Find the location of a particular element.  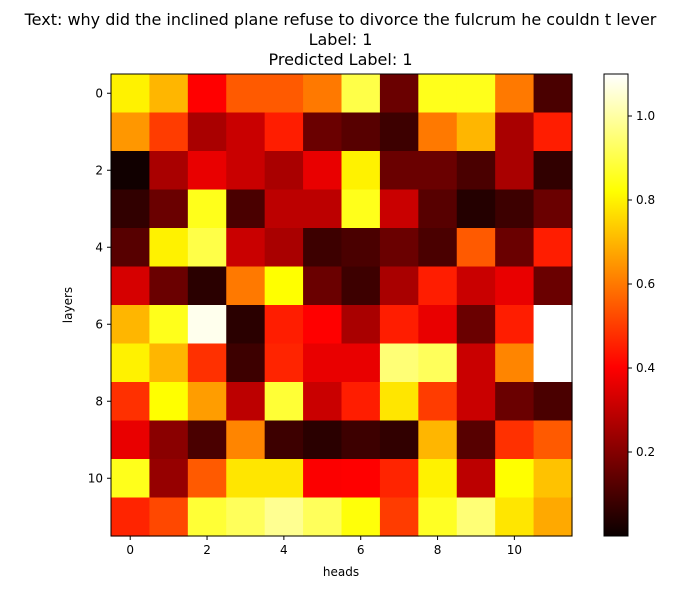

y-tick-label: 10 is located at coordinates (95, 478).